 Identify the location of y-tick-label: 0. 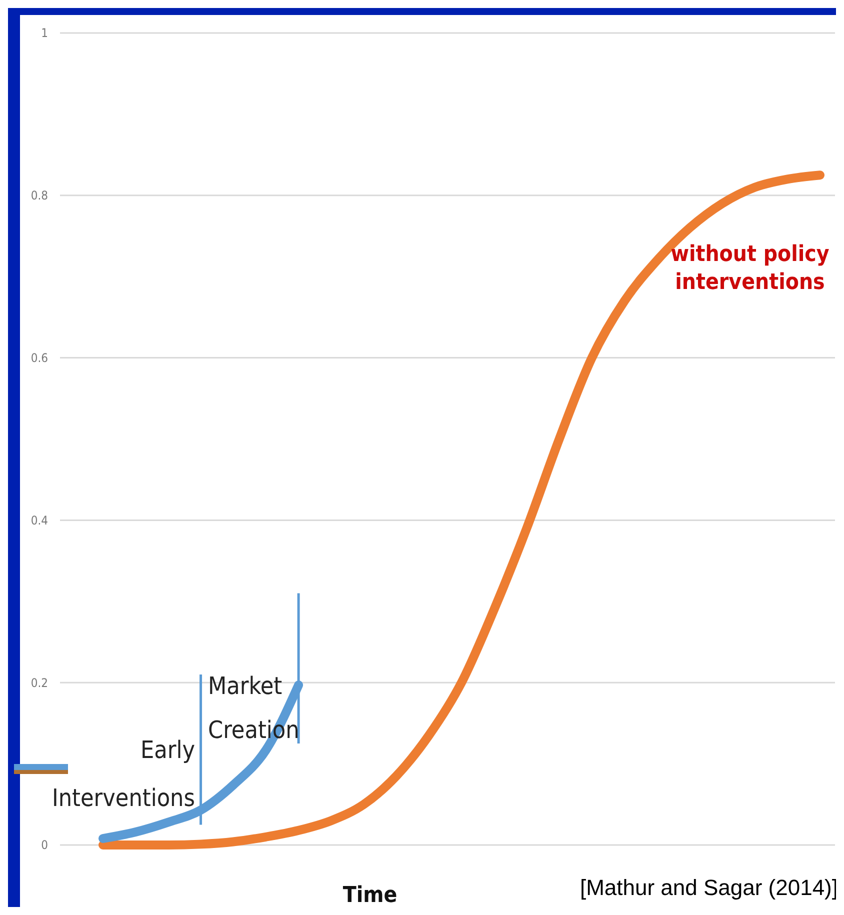
(44, 845).